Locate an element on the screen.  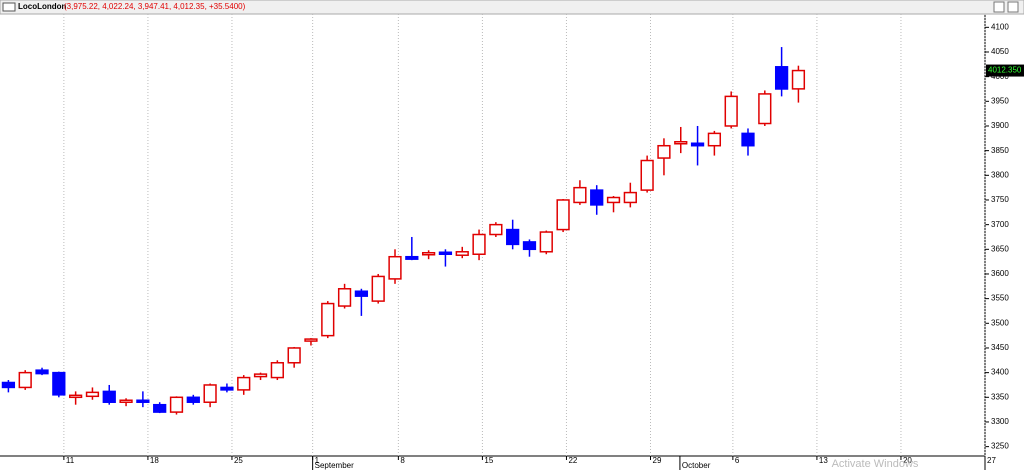
y-tick-label: 3800 is located at coordinates (1000, 174).